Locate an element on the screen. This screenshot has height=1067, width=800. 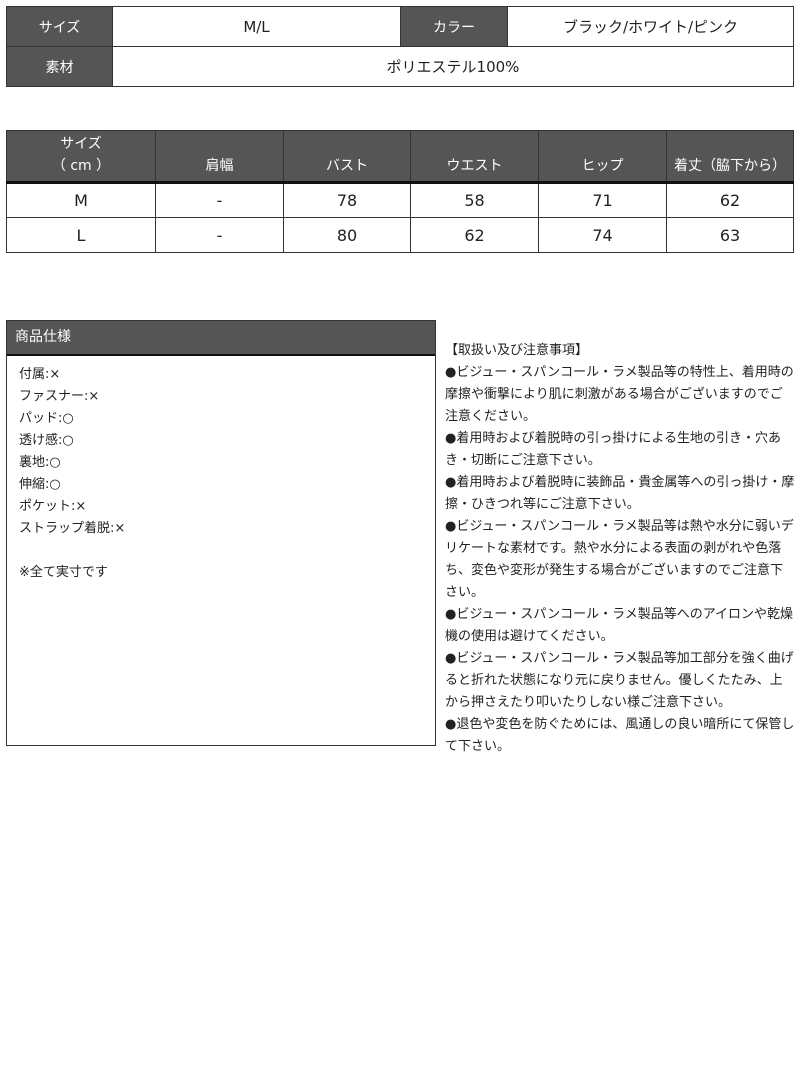
material-label: 素材 is located at coordinates (59, 66).